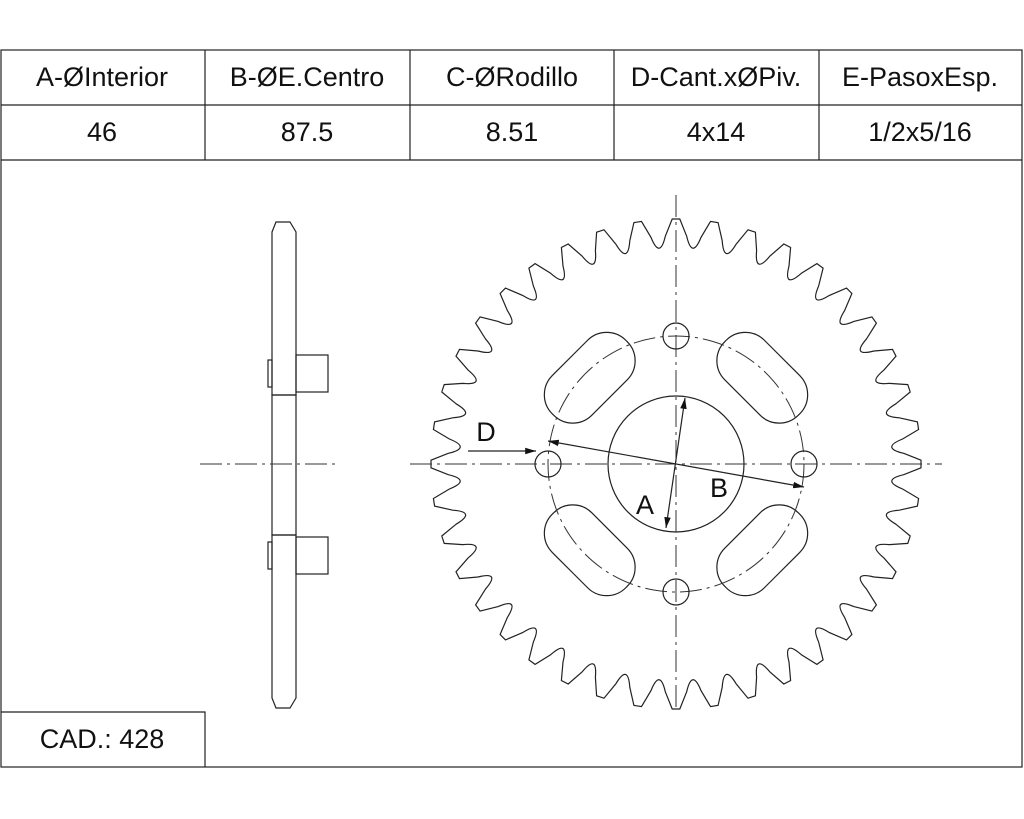 The height and width of the screenshot is (819, 1024). Describe the element at coordinates (512, 132) in the screenshot. I see `value-cell: 8.51` at that location.